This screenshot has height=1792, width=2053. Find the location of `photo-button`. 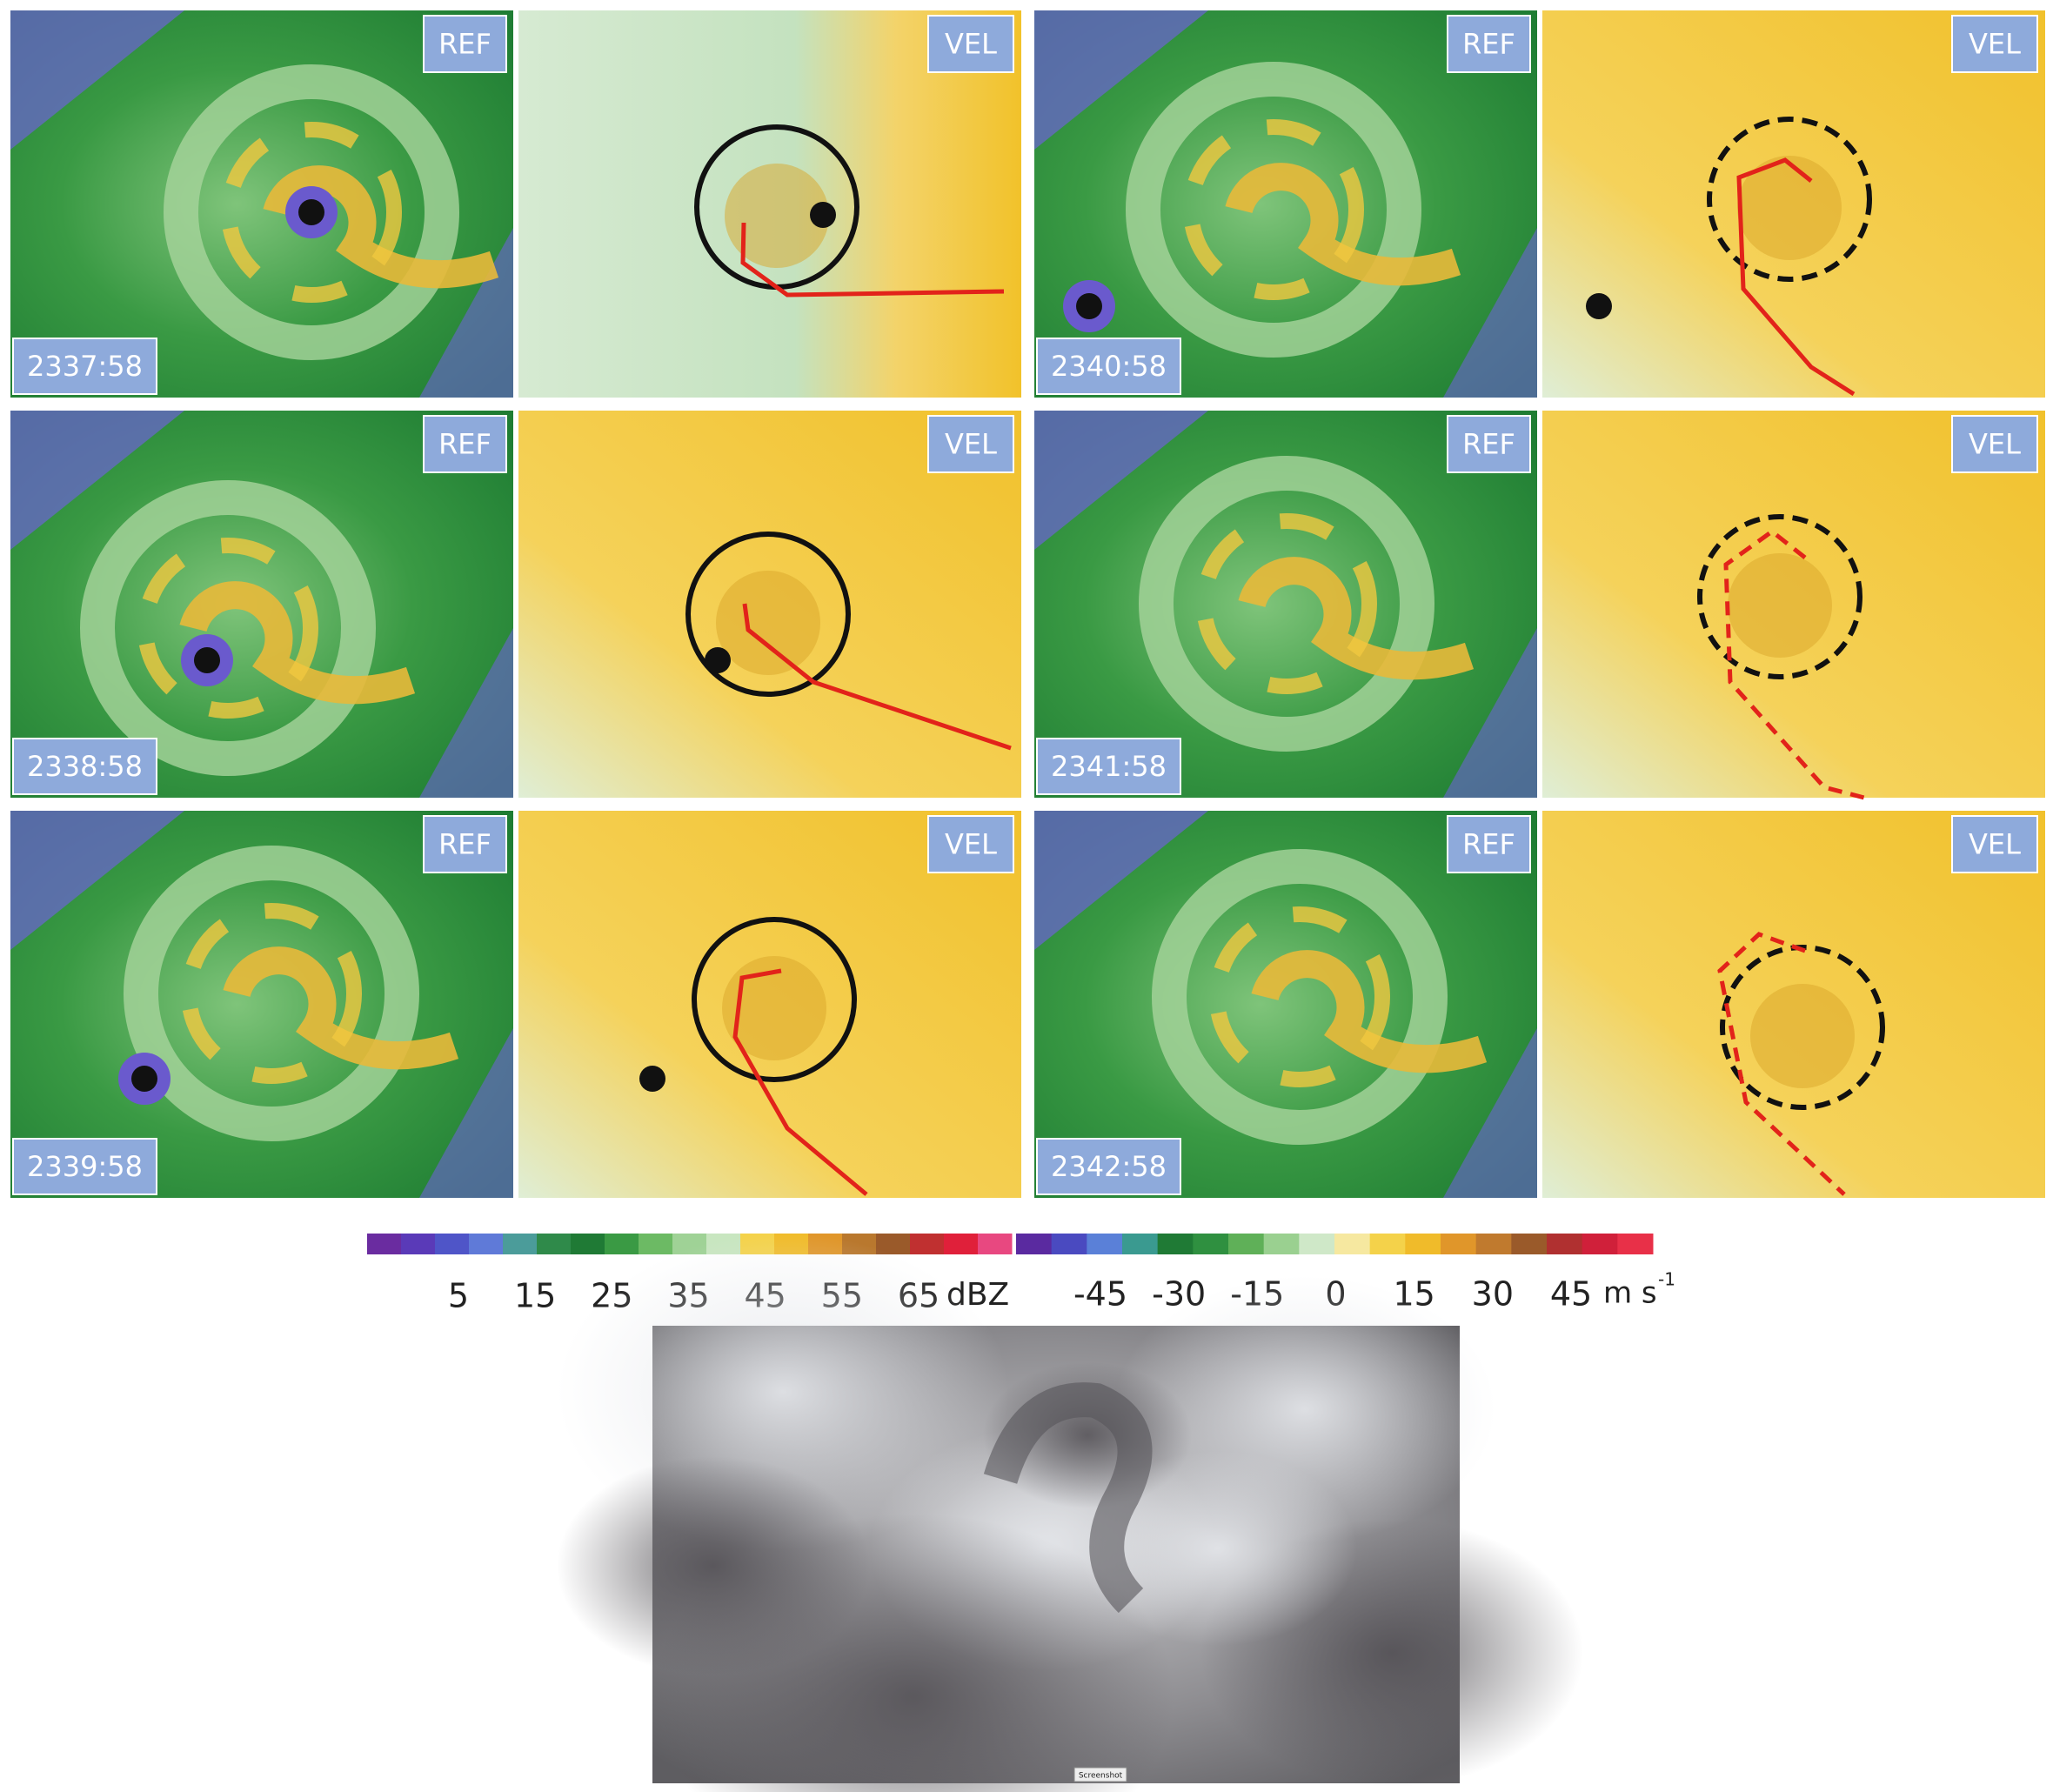

photo-button is located at coordinates (1100, 1774).